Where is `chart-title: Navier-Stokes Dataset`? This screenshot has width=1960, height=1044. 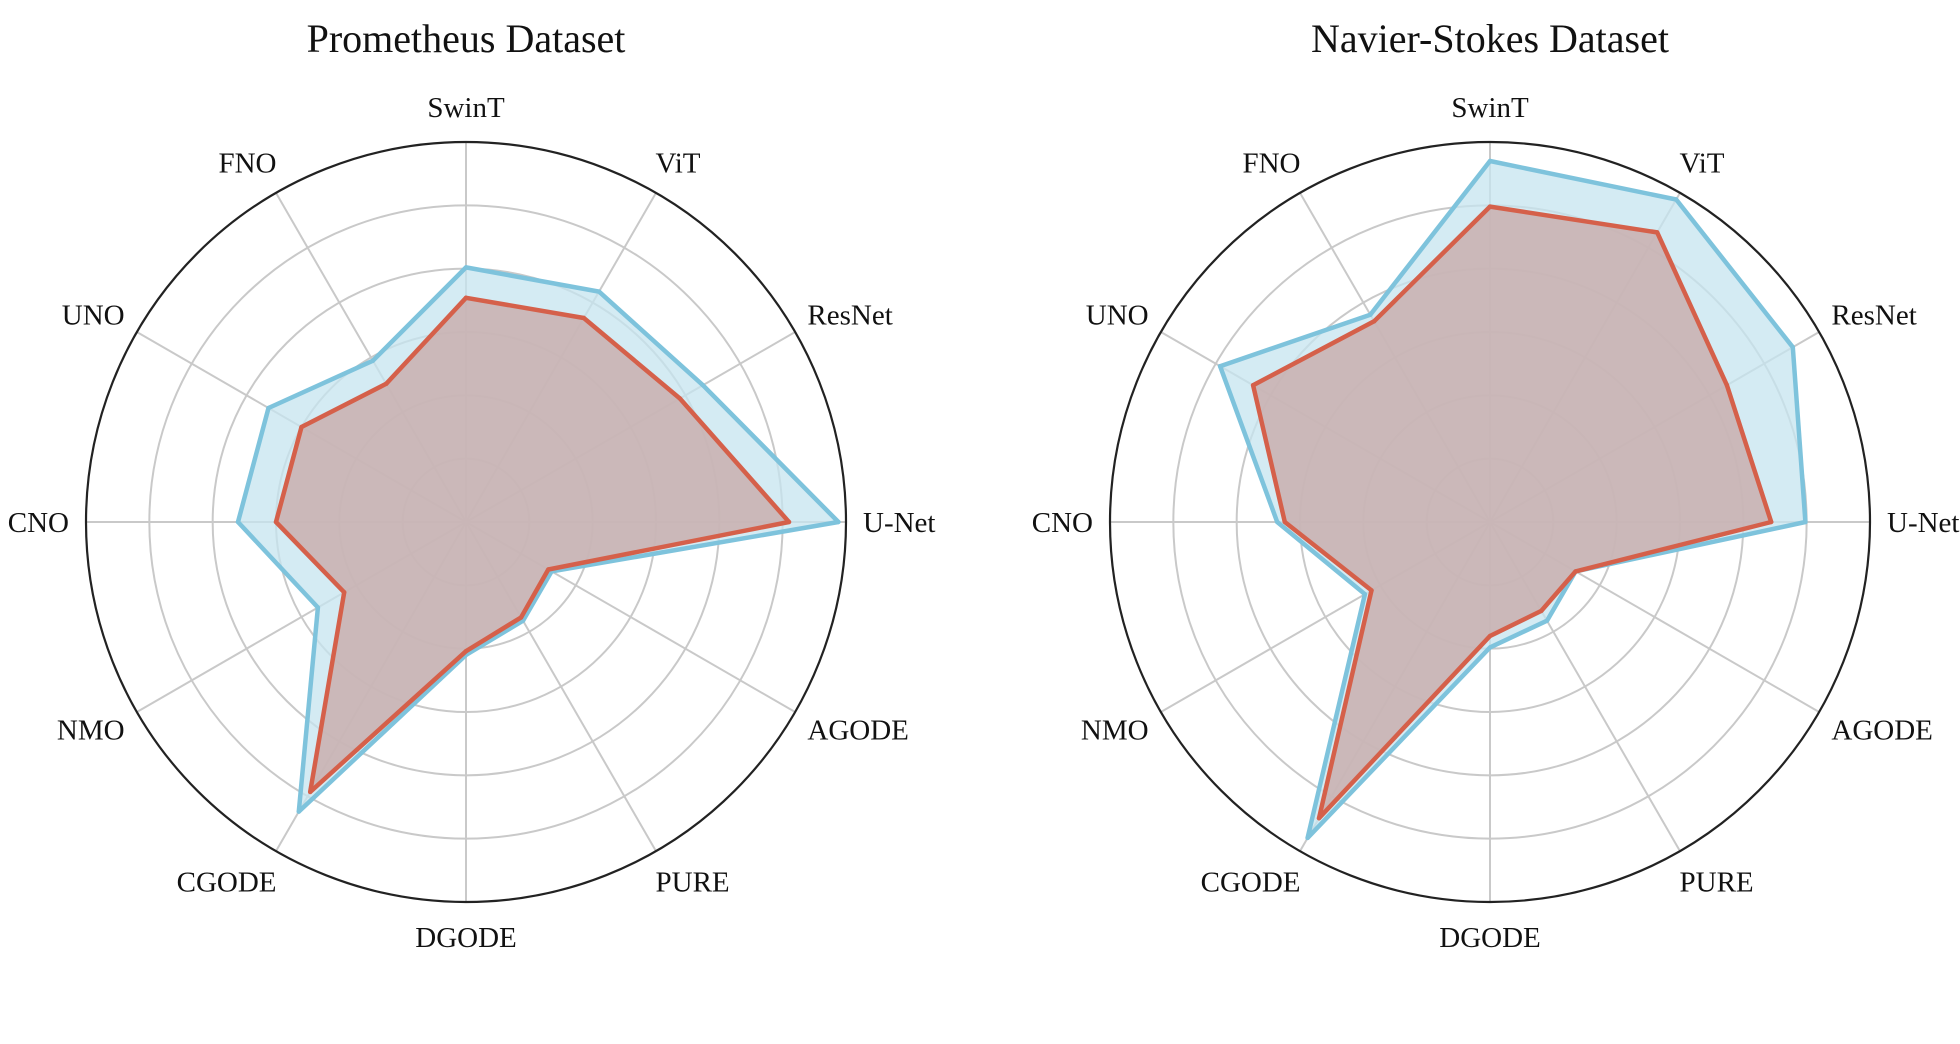 chart-title: Navier-Stokes Dataset is located at coordinates (1490, 38).